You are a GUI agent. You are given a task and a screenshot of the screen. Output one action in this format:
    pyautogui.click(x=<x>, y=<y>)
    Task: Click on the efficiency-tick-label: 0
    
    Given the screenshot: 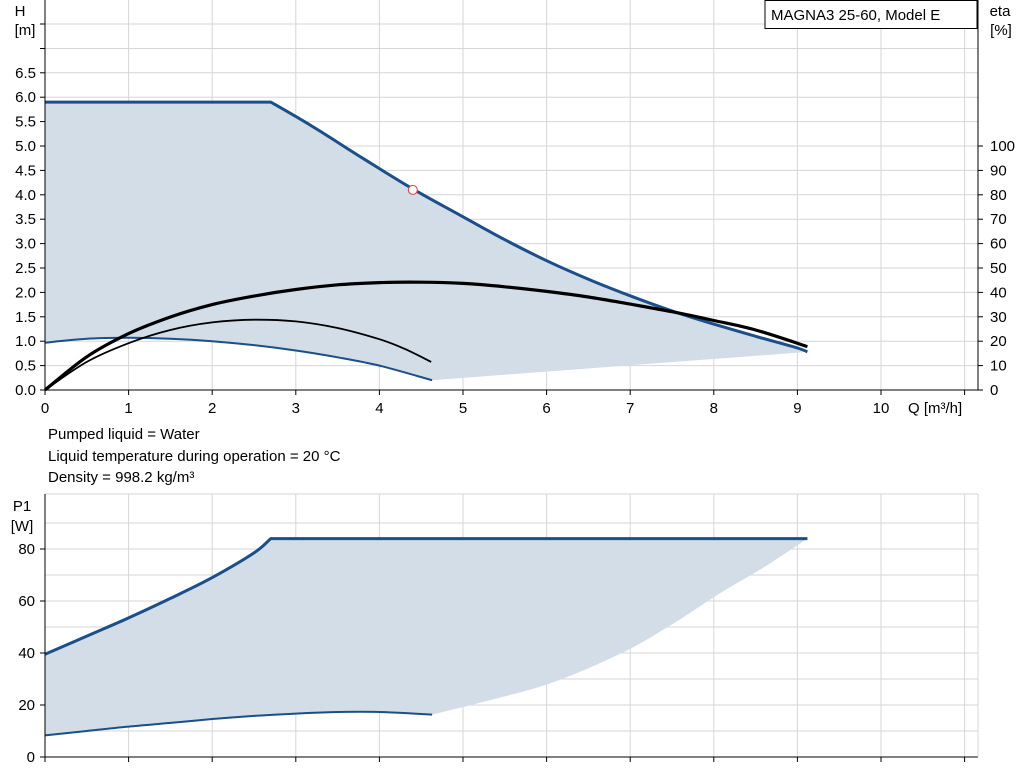 What is the action you would take?
    pyautogui.click(x=994, y=390)
    